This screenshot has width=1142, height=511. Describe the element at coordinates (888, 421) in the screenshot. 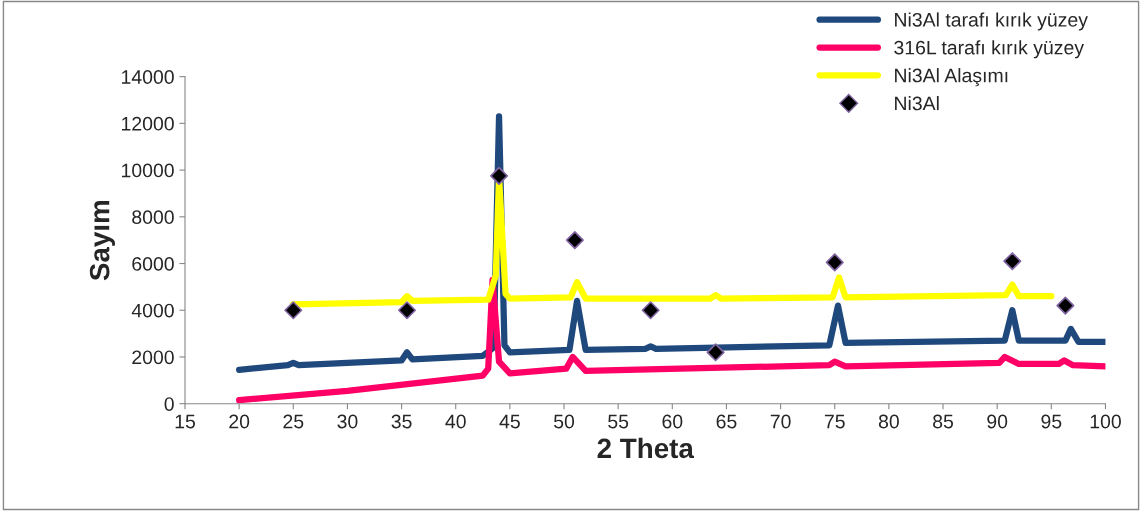

I see `x-tick-label: 80` at that location.